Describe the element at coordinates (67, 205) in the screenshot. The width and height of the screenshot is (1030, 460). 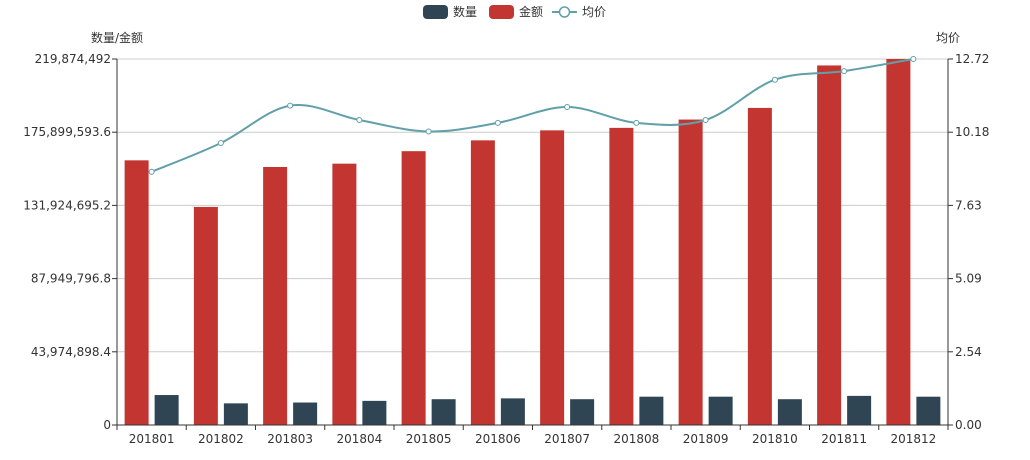
I see `left-tick-label: 131,924,695.2` at that location.